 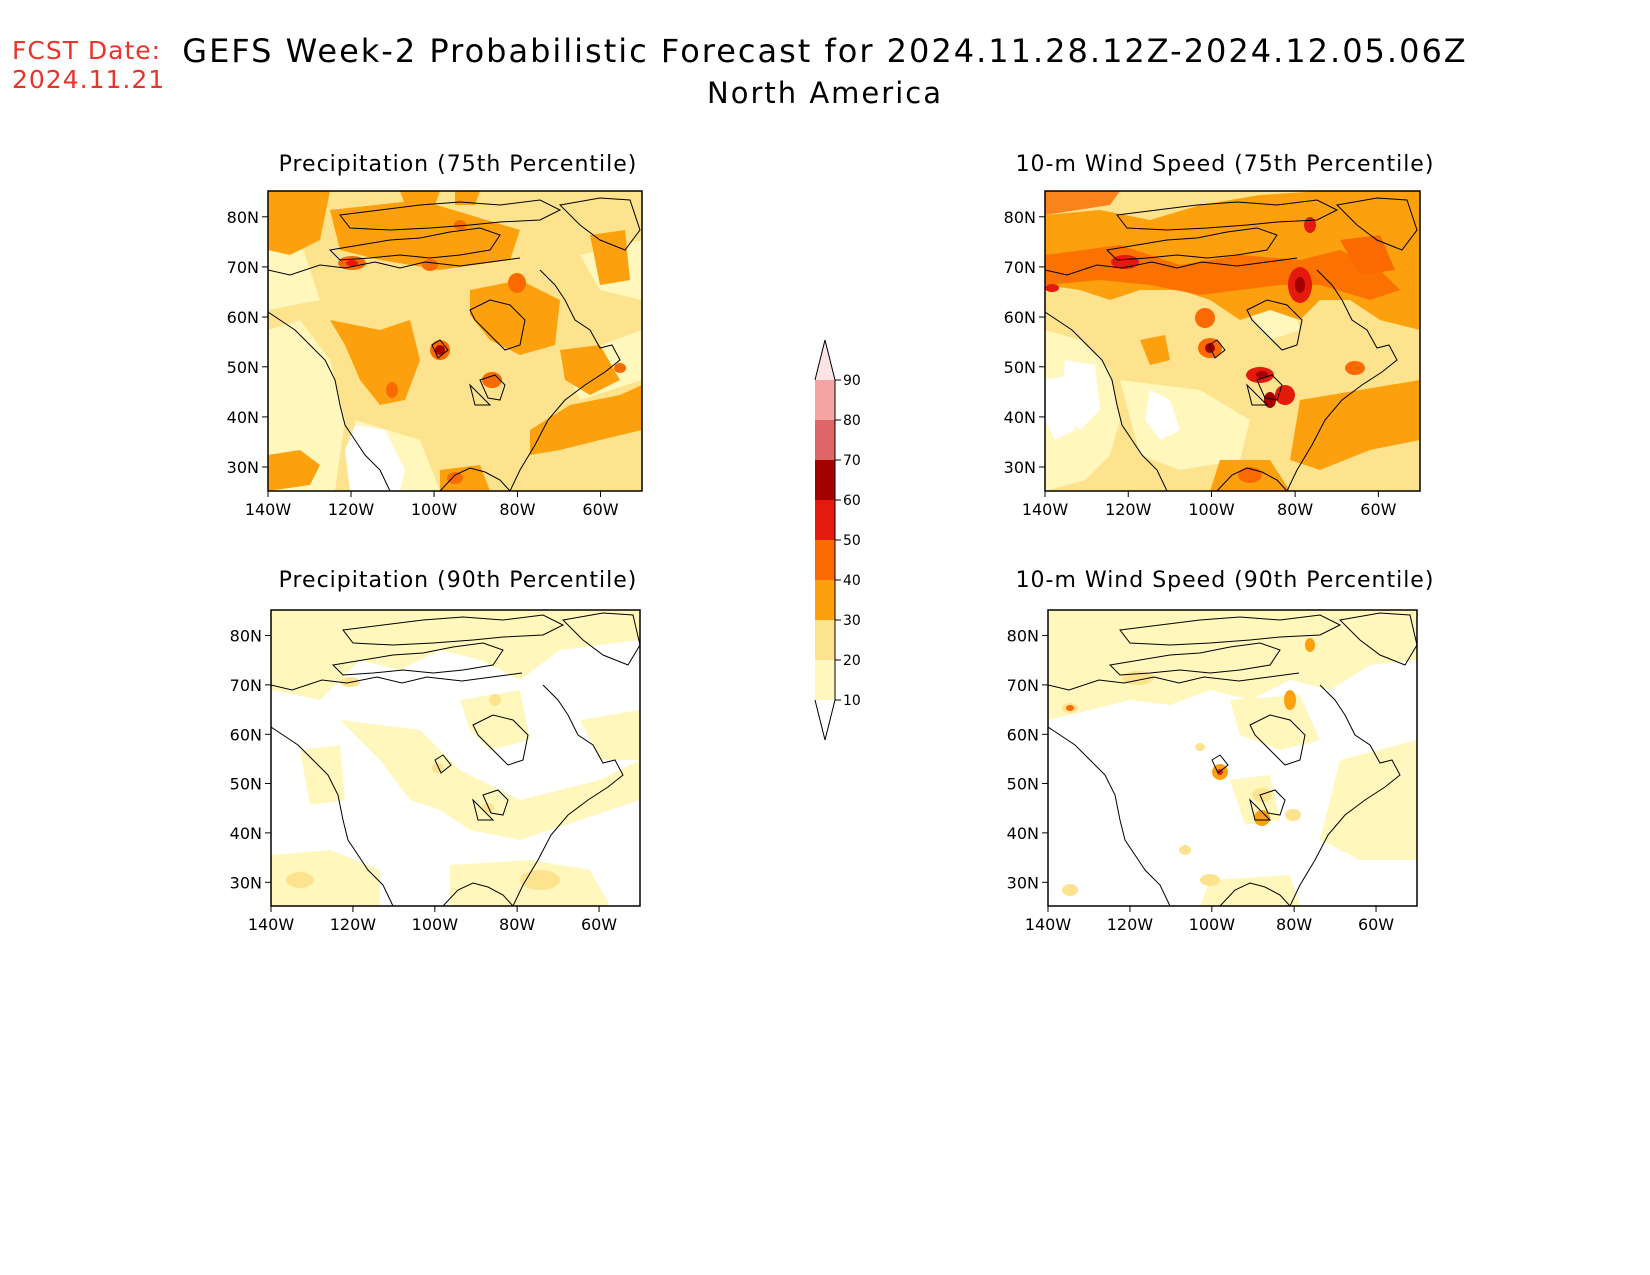 What do you see at coordinates (1020, 317) in the screenshot?
I see `lat-label-wind75: 60N` at bounding box center [1020, 317].